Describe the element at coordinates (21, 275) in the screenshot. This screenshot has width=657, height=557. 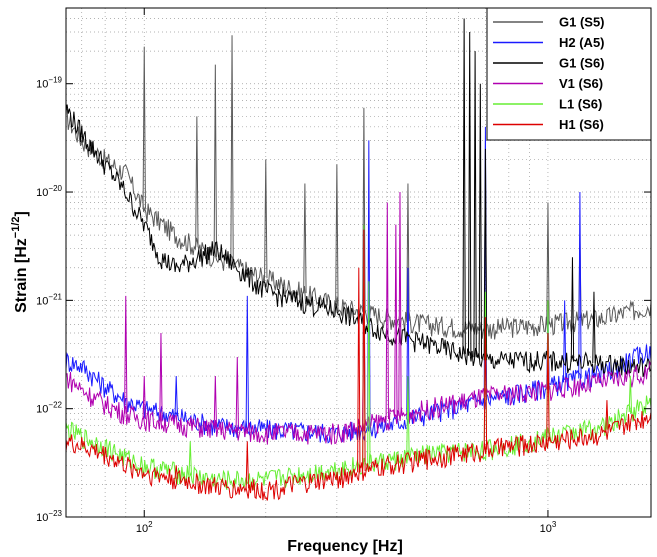
I see `y-axis-title-main: Strain [Hz` at that location.